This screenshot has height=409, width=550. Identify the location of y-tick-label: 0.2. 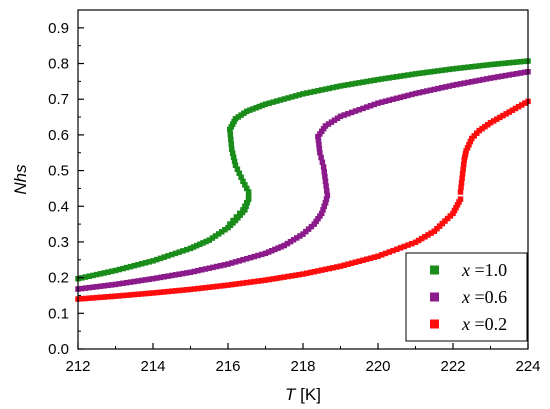
(58, 278).